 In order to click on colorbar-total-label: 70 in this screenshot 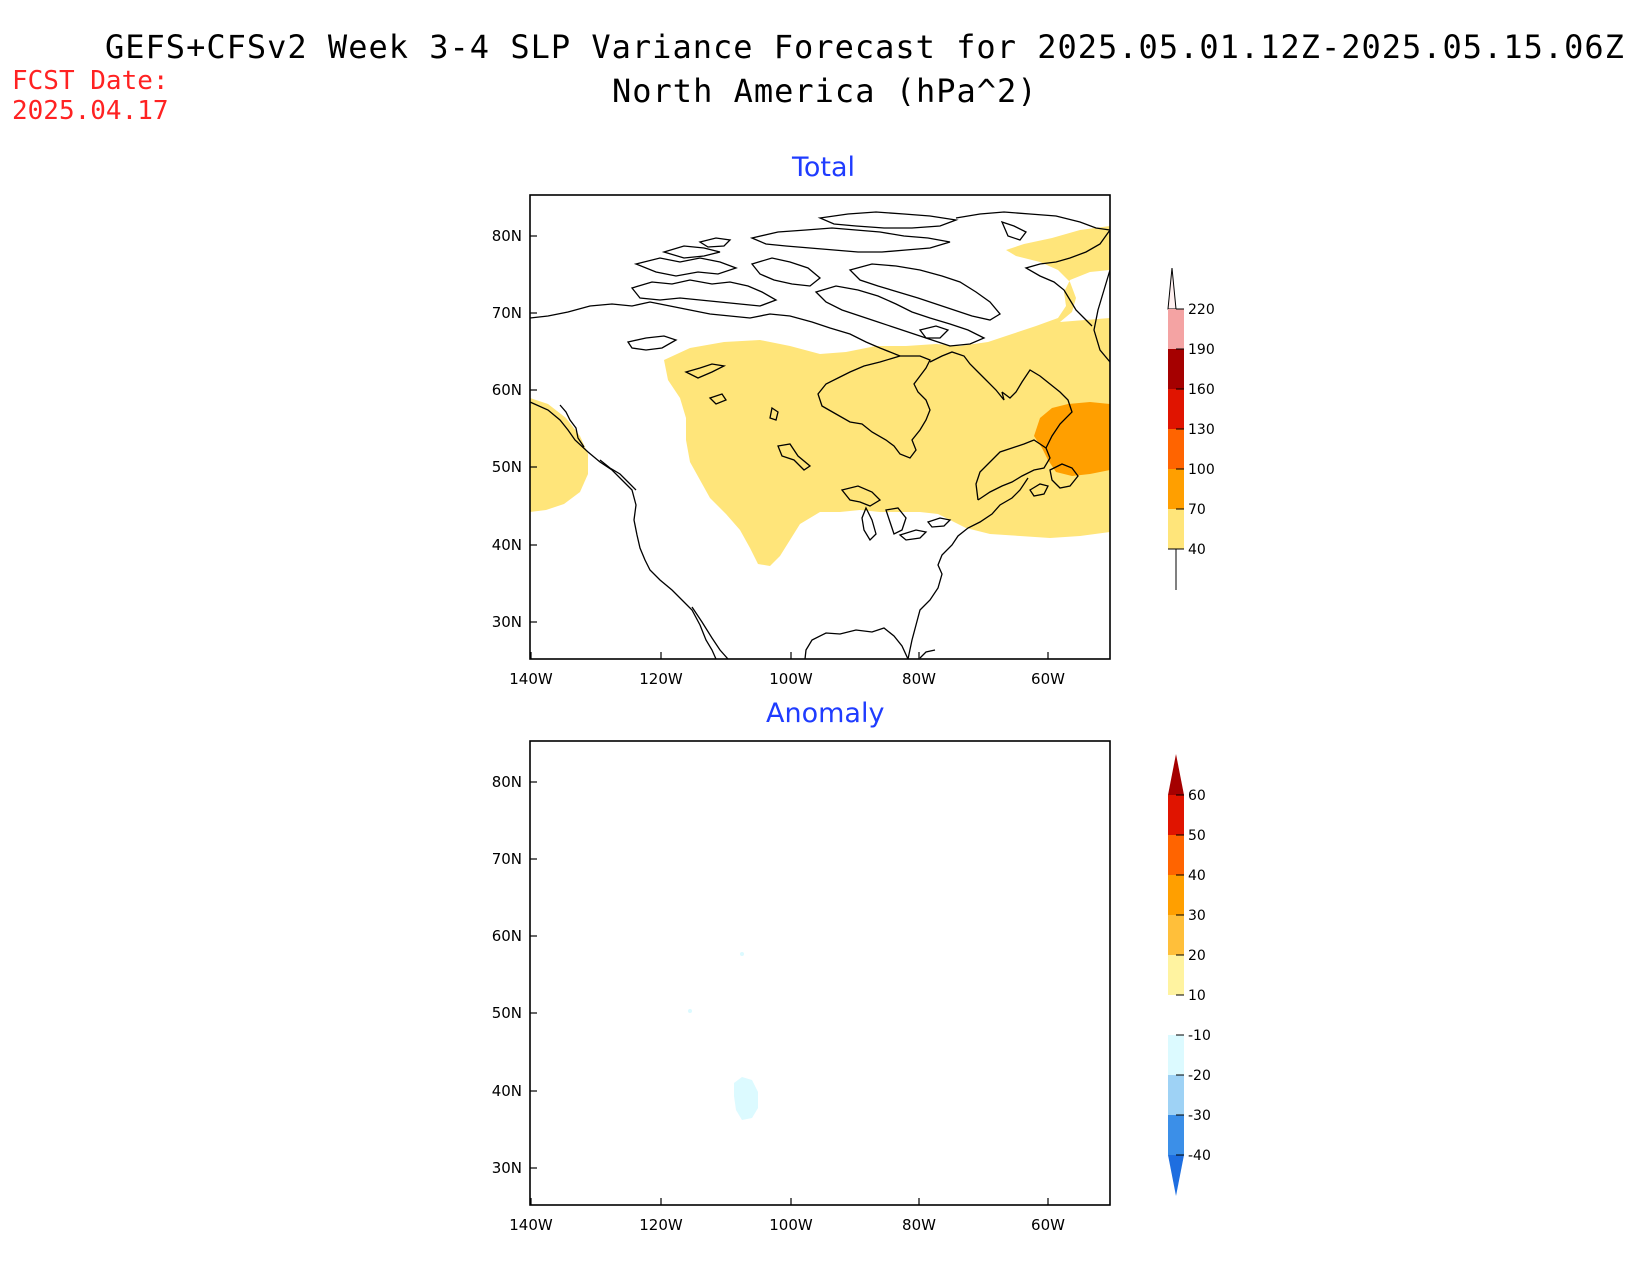, I will do `click(1197, 510)`.